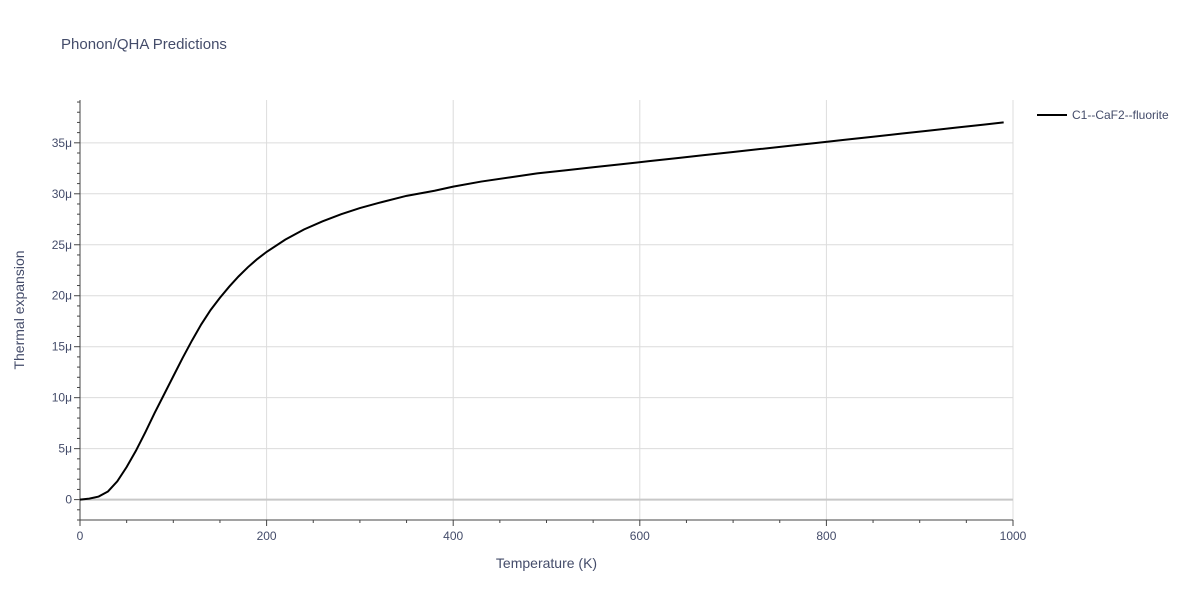 Image resolution: width=1200 pixels, height=600 pixels. Describe the element at coordinates (62, 398) in the screenshot. I see `y-tick-label: 10μ` at that location.